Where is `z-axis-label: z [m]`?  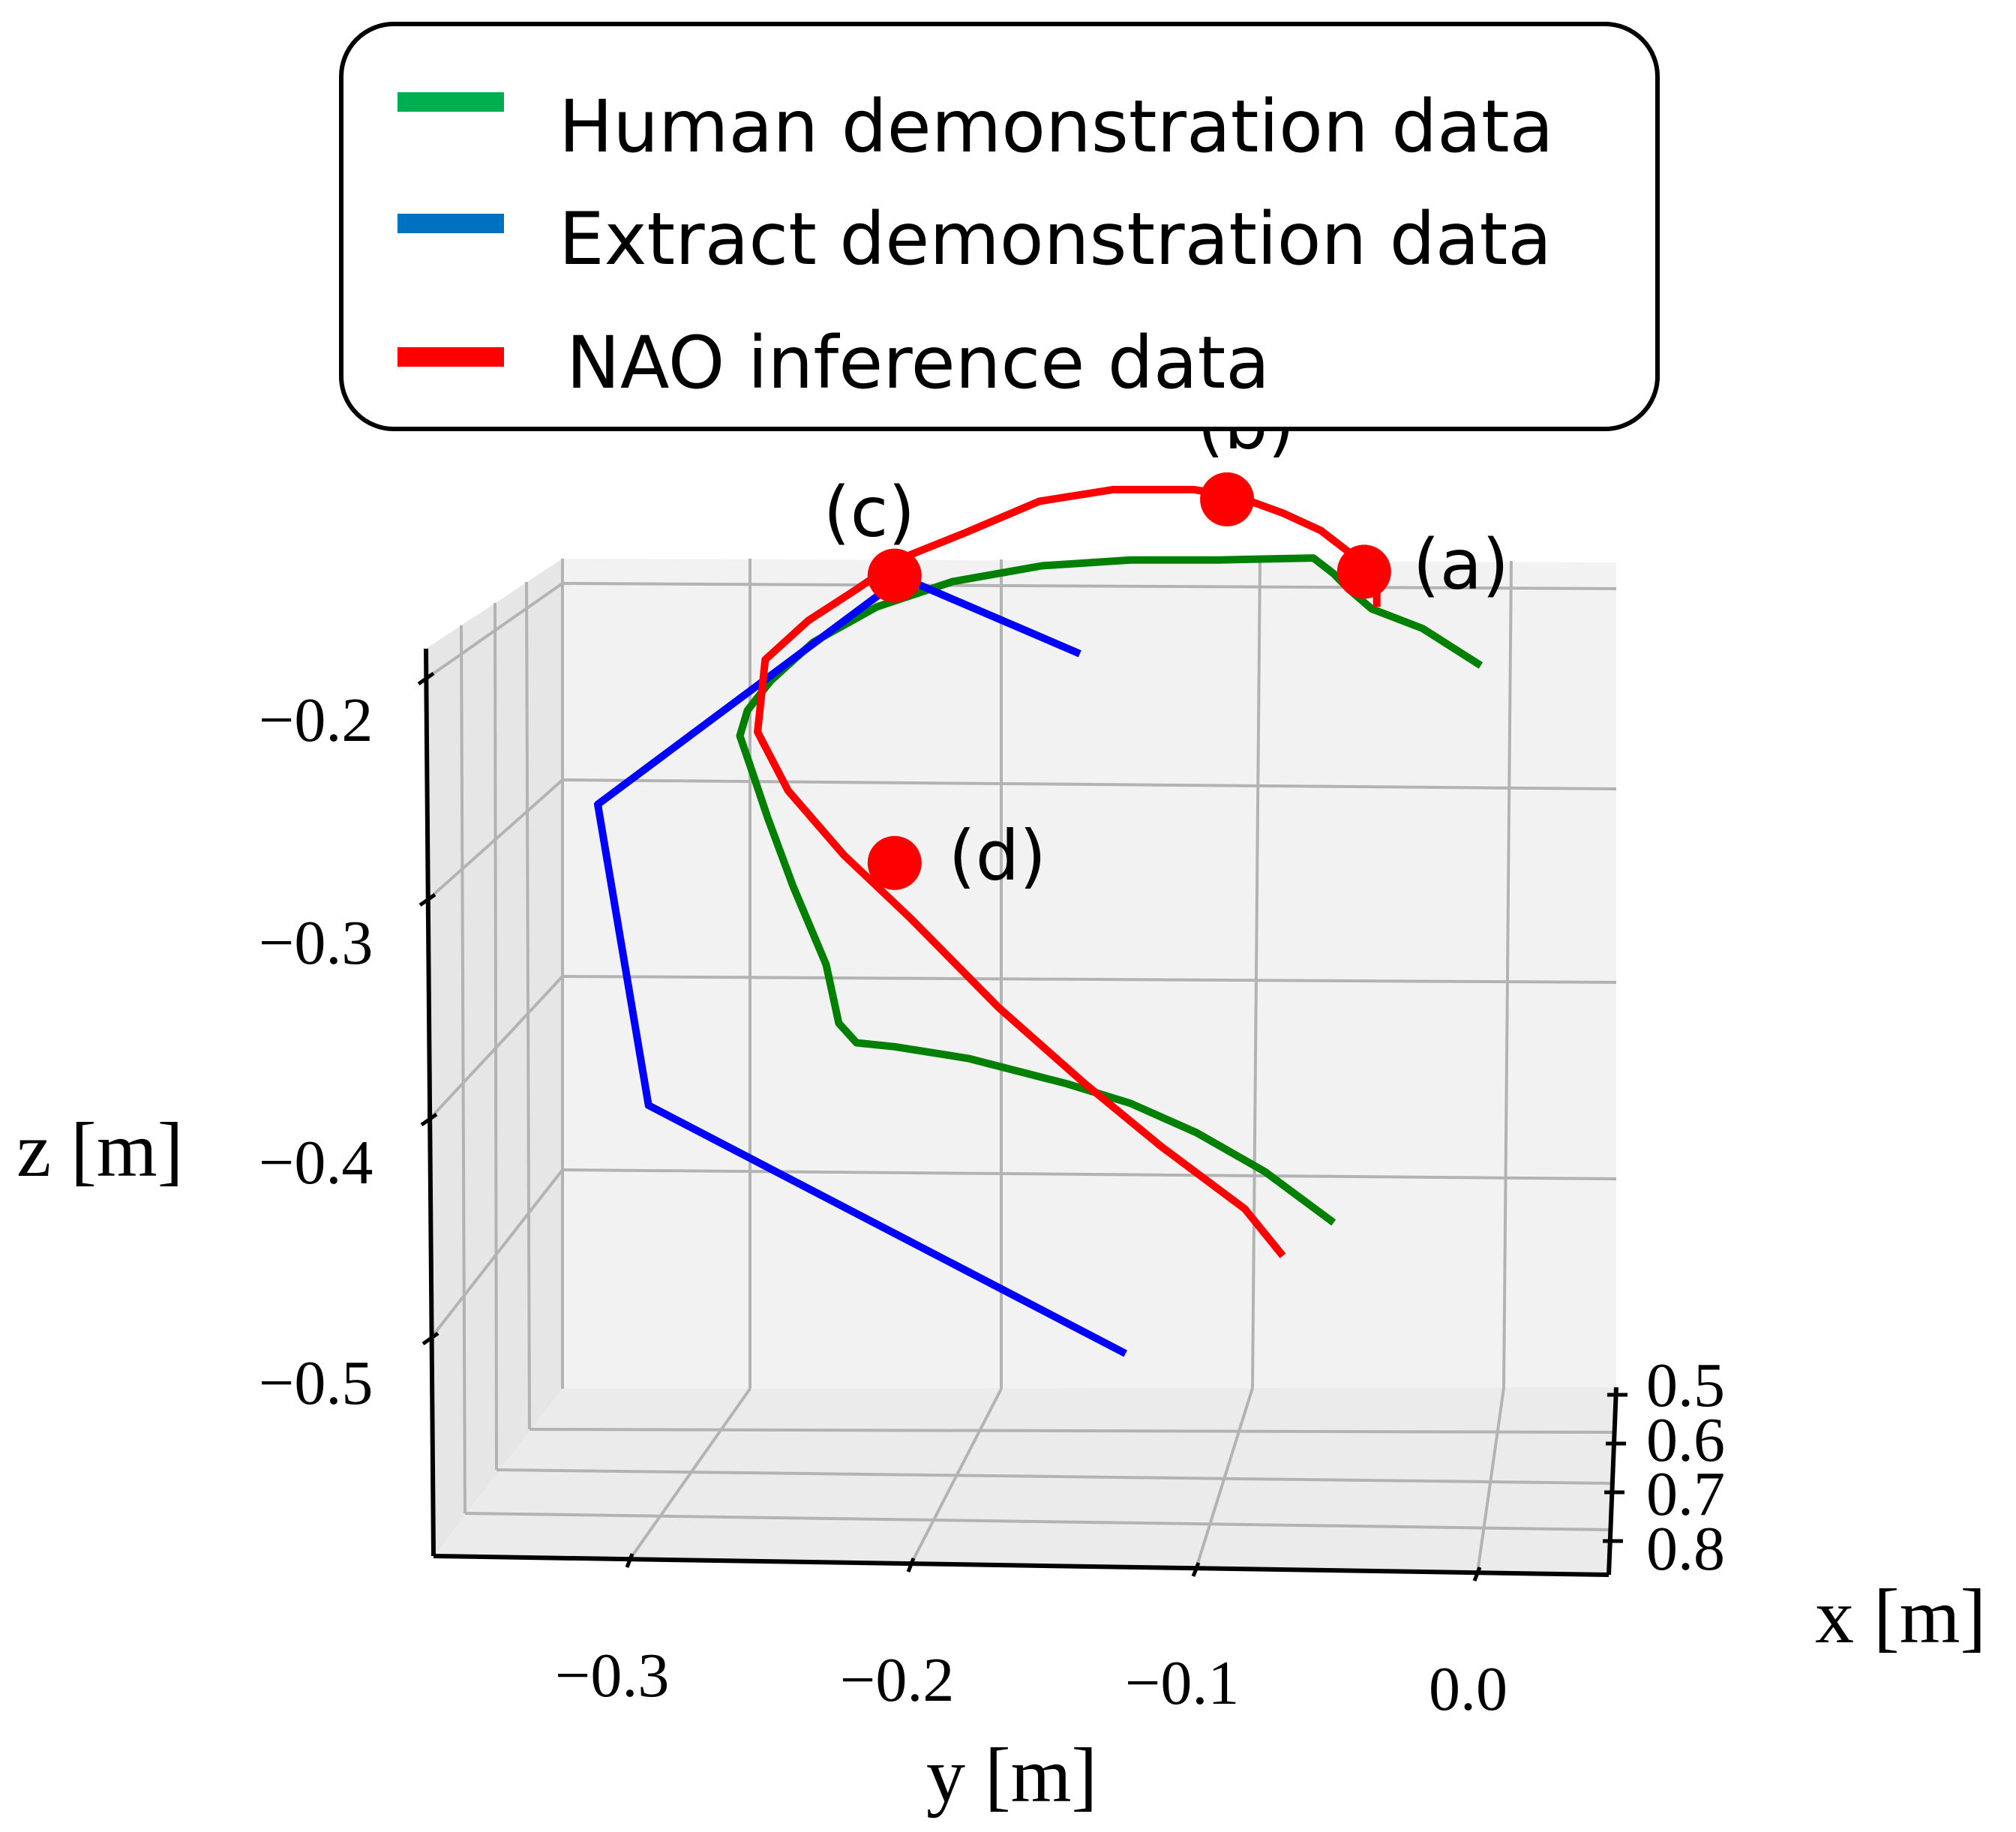 z-axis-label: z [m] is located at coordinates (99, 1150).